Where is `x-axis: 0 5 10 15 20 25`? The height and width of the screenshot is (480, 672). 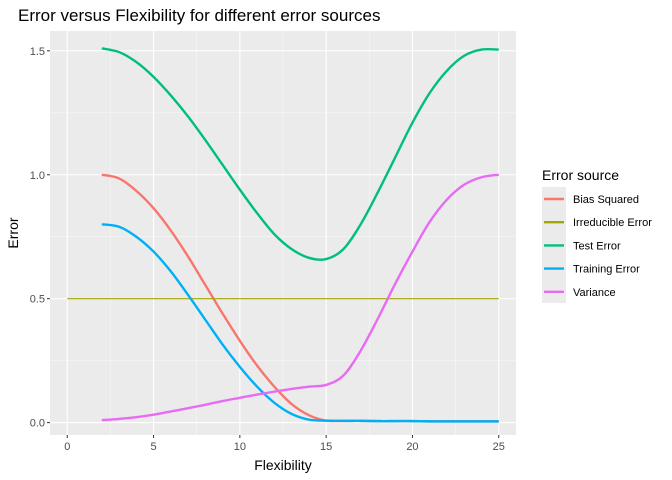 x-axis: 0 5 10 15 20 25 is located at coordinates (284, 444).